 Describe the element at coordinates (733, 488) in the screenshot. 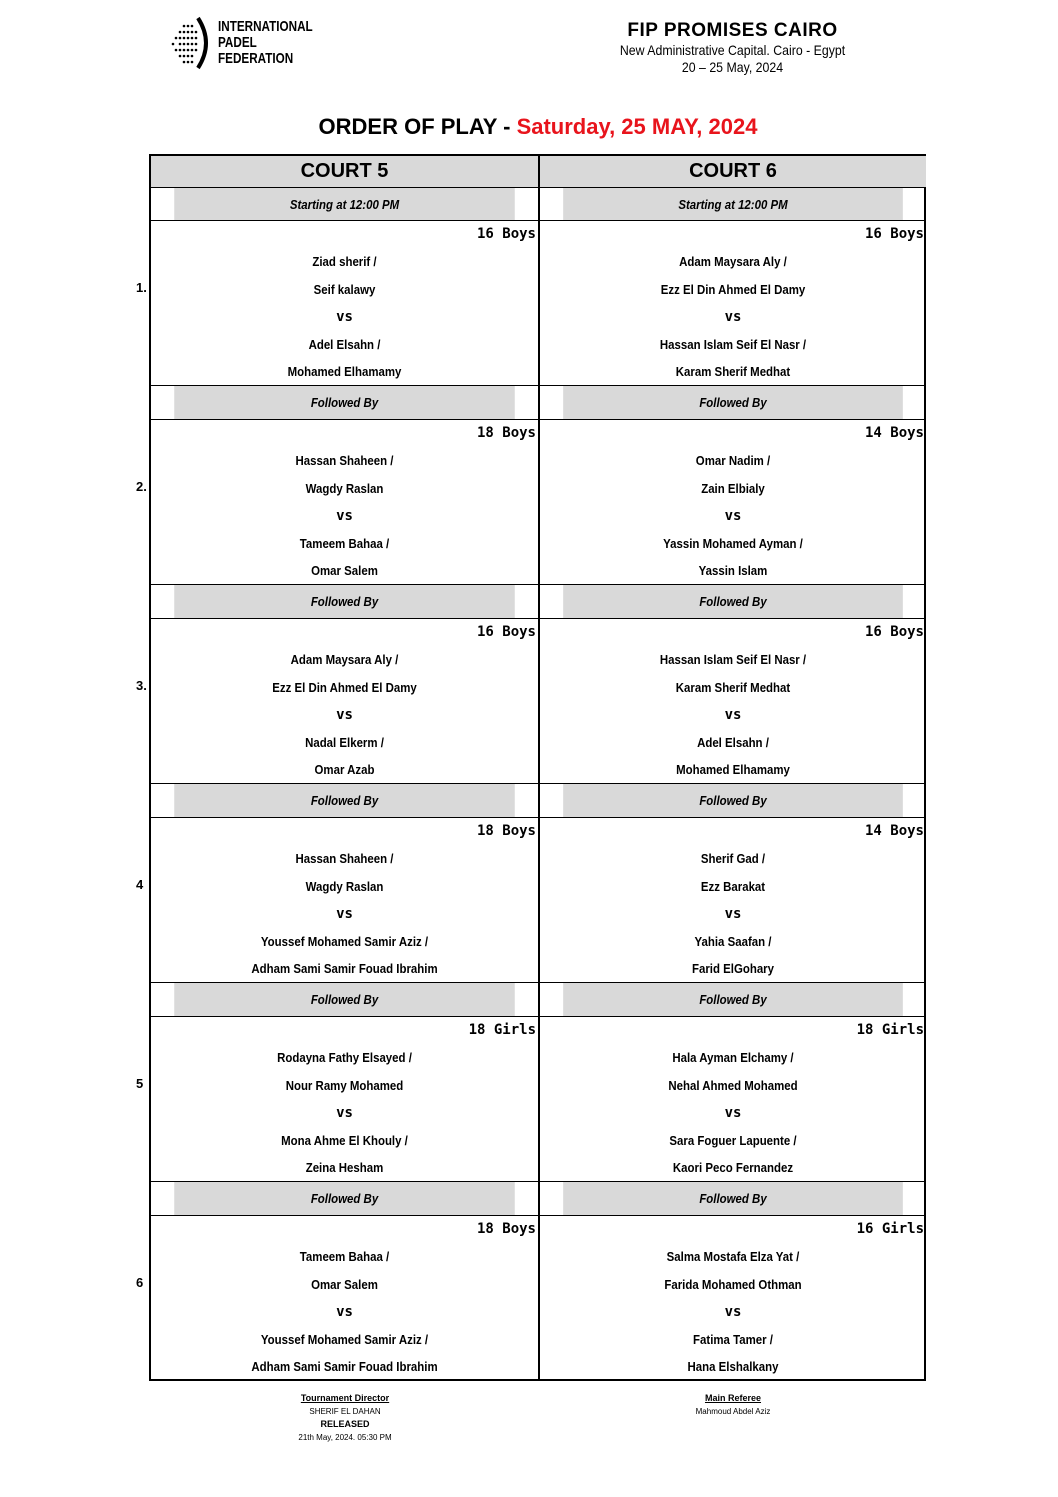

I see `player-name: Zain Elbialy` at that location.